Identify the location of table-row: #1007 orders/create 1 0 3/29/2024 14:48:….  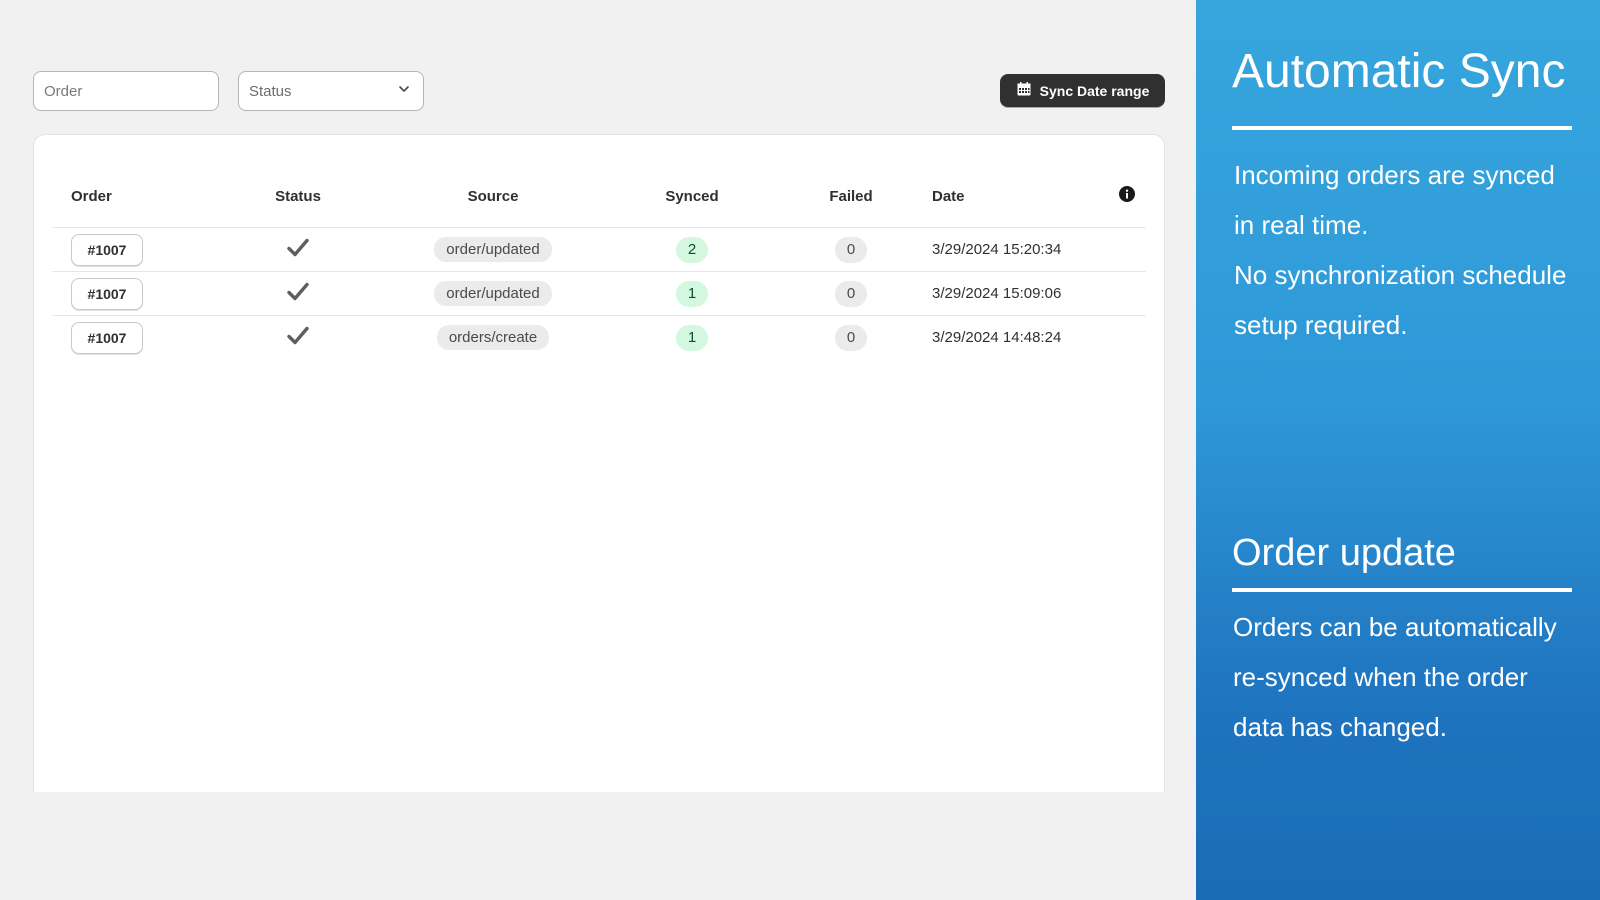
(599, 337).